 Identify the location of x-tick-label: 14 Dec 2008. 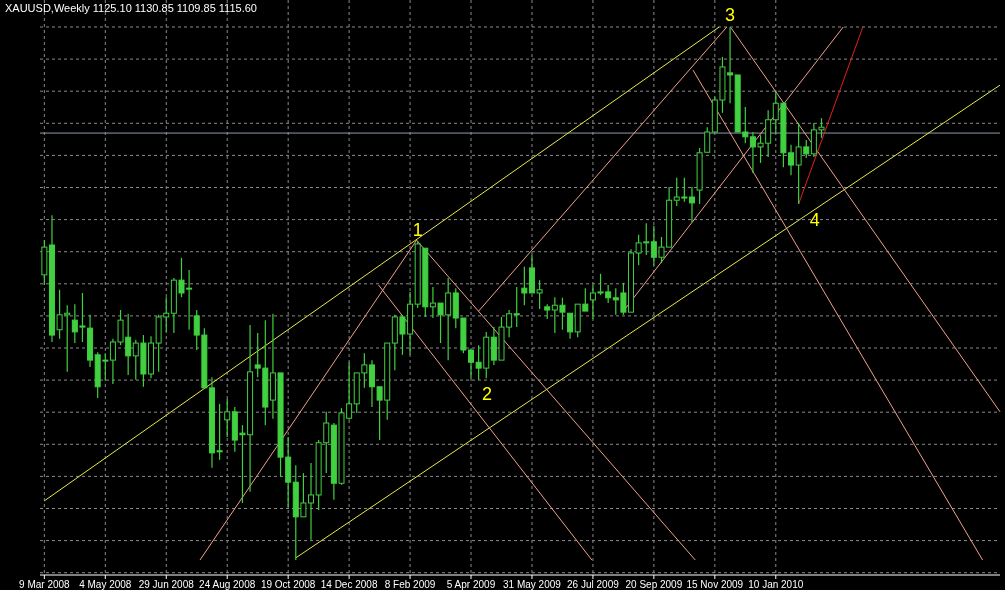
(349, 584).